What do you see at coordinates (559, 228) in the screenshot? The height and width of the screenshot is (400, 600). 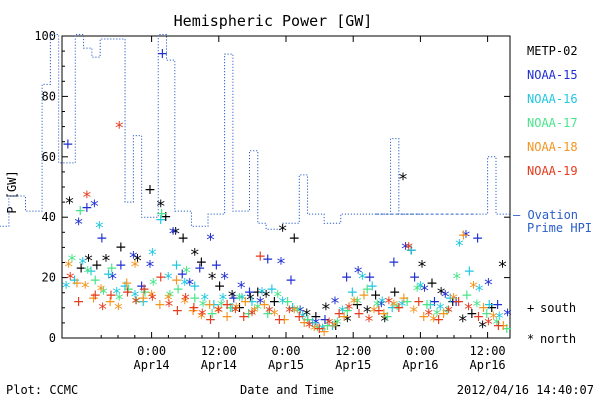 I see `legend-ovation-label-2: Prime HPI` at bounding box center [559, 228].